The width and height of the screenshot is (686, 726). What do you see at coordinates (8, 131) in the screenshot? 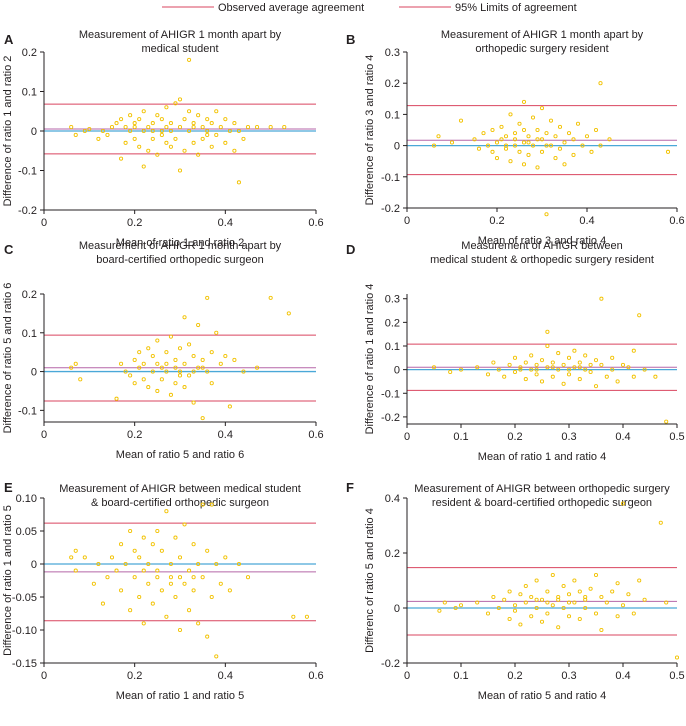
I see `y-axis-title: Difference of ratio 1 and ratio 2` at bounding box center [8, 131].